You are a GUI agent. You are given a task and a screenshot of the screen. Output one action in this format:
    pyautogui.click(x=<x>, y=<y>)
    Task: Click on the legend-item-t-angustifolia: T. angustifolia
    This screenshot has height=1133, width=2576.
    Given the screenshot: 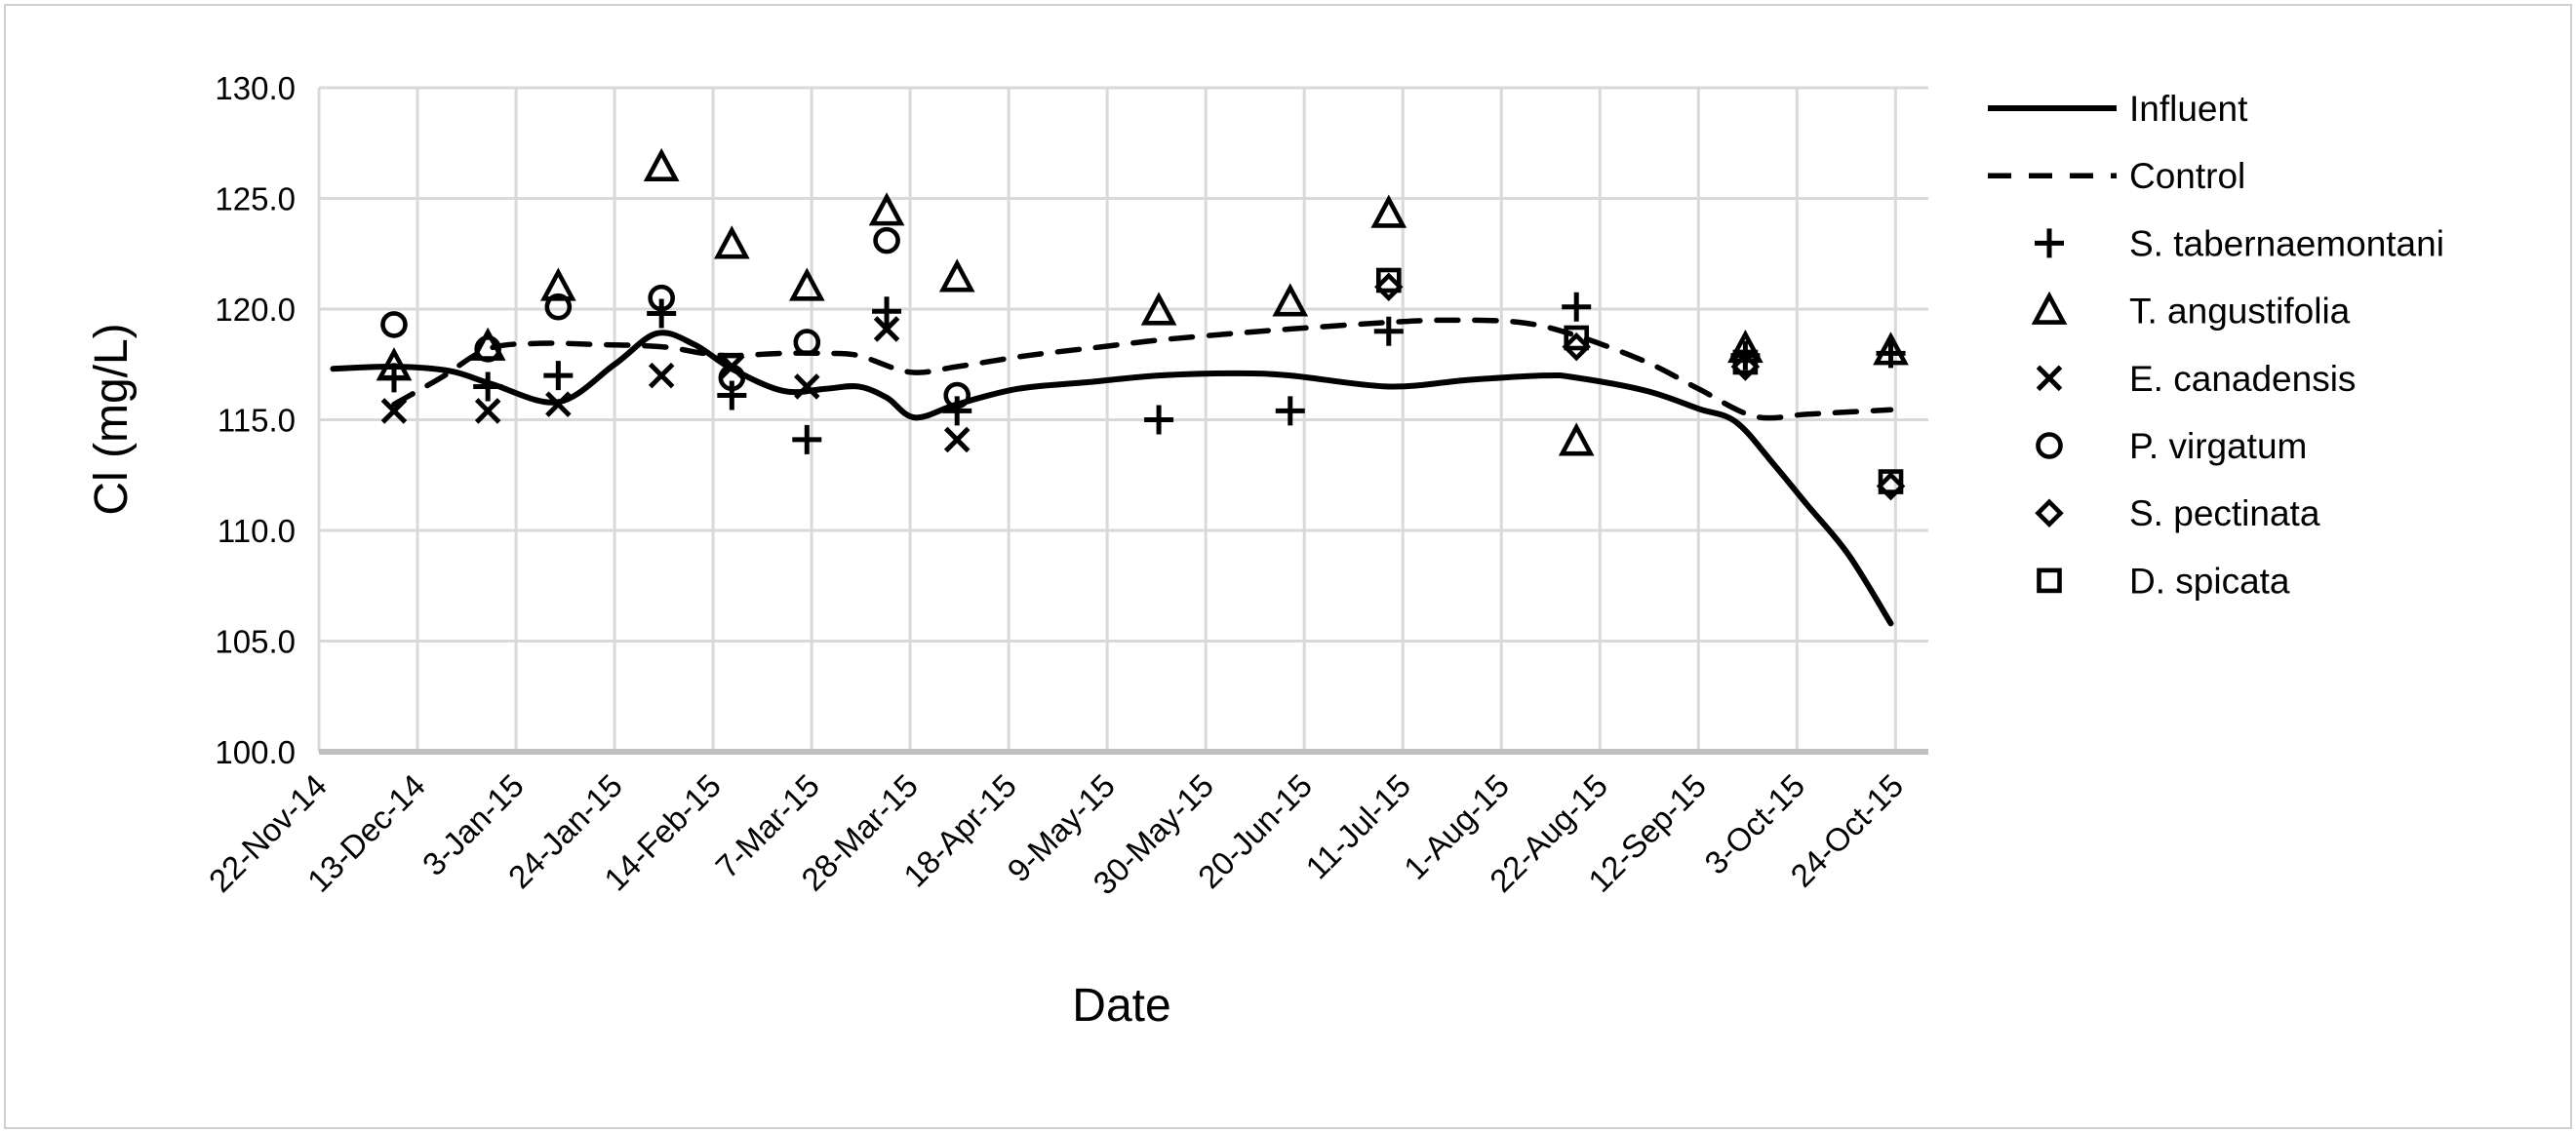 What is the action you would take?
    pyautogui.click(x=2191, y=311)
    